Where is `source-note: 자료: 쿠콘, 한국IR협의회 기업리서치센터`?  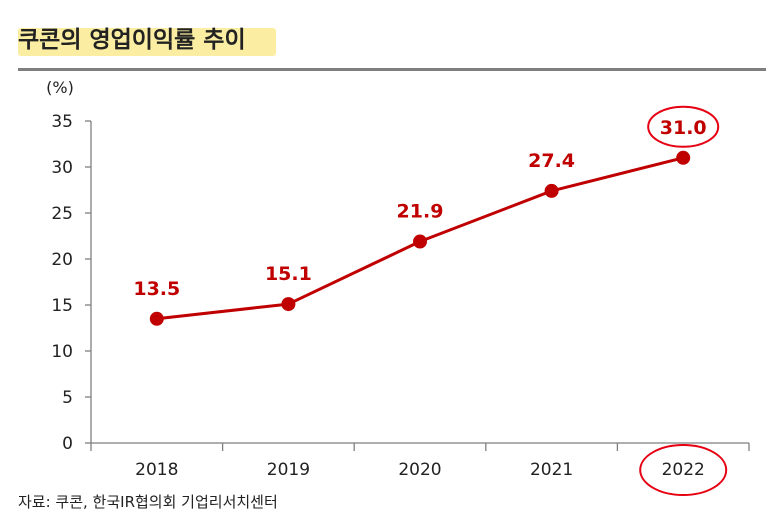 source-note: 자료: 쿠콘, 한국IR협의회 기업리서치센터 is located at coordinates (148, 502).